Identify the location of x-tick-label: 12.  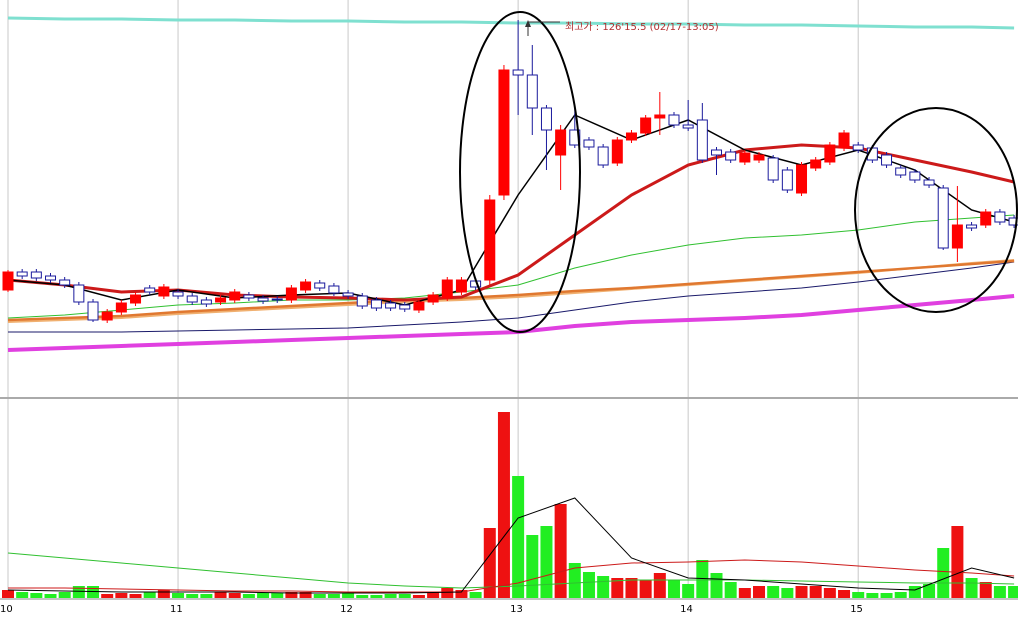
(346, 609).